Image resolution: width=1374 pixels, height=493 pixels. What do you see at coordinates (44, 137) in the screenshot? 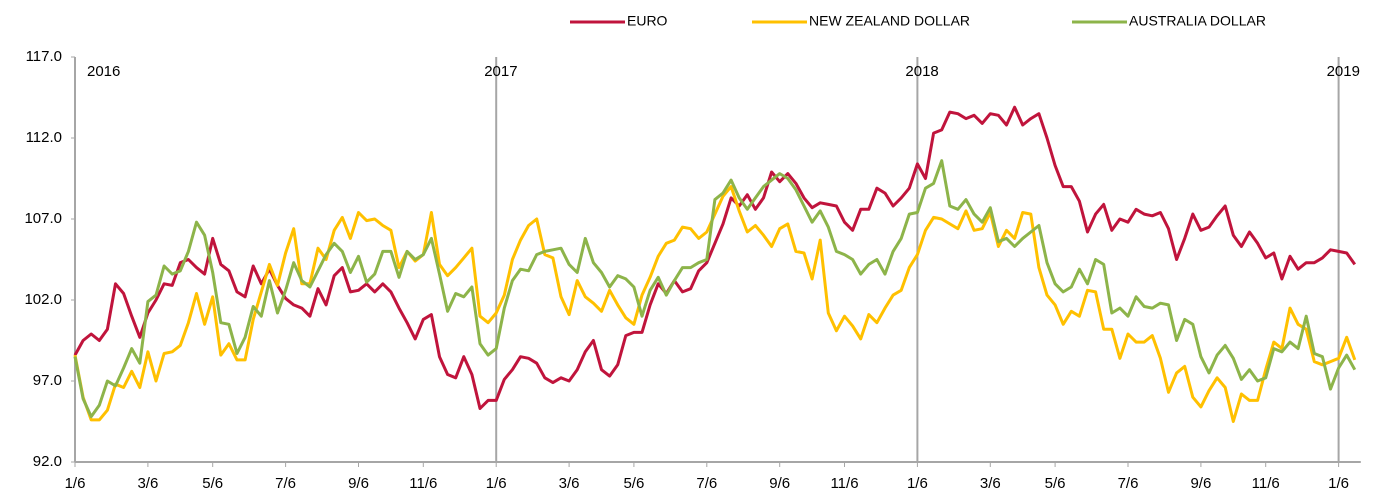
I see `y-tick-label: 112.0` at bounding box center [44, 137].